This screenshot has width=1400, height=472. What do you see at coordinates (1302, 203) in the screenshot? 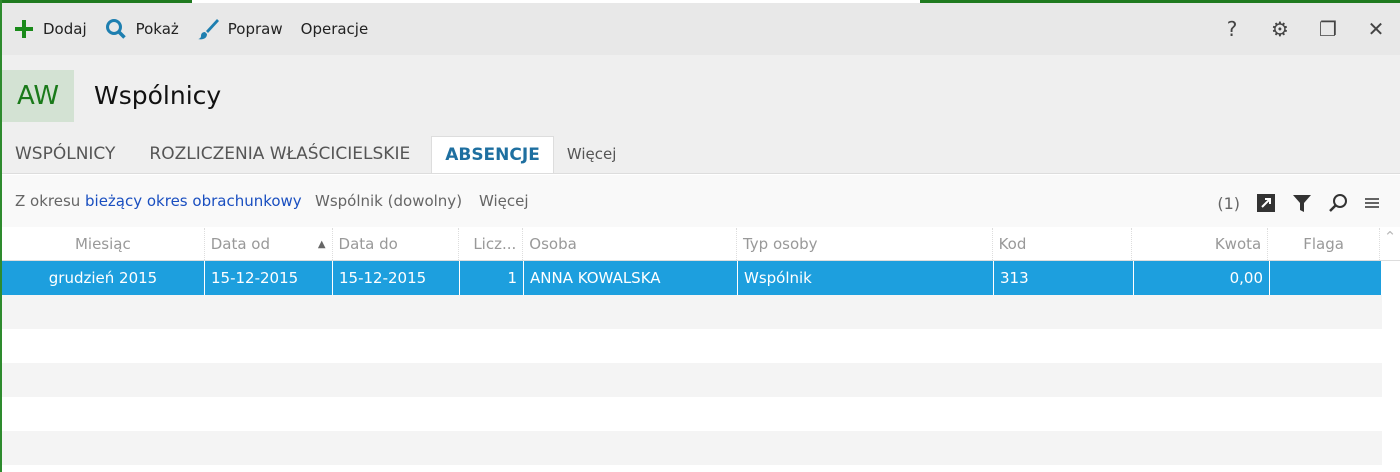
I see `filter-icon` at bounding box center [1302, 203].